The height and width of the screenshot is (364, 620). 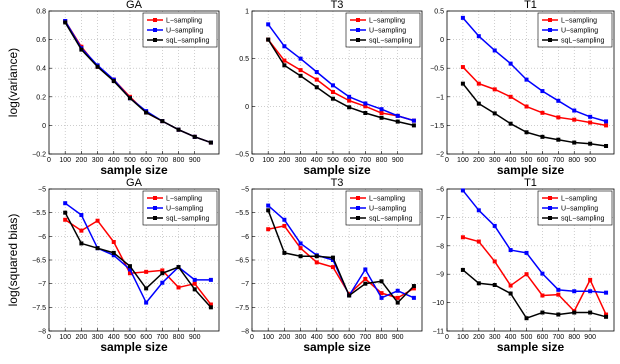 I want to click on y-tick-label: −6.5, so click(x=39, y=261).